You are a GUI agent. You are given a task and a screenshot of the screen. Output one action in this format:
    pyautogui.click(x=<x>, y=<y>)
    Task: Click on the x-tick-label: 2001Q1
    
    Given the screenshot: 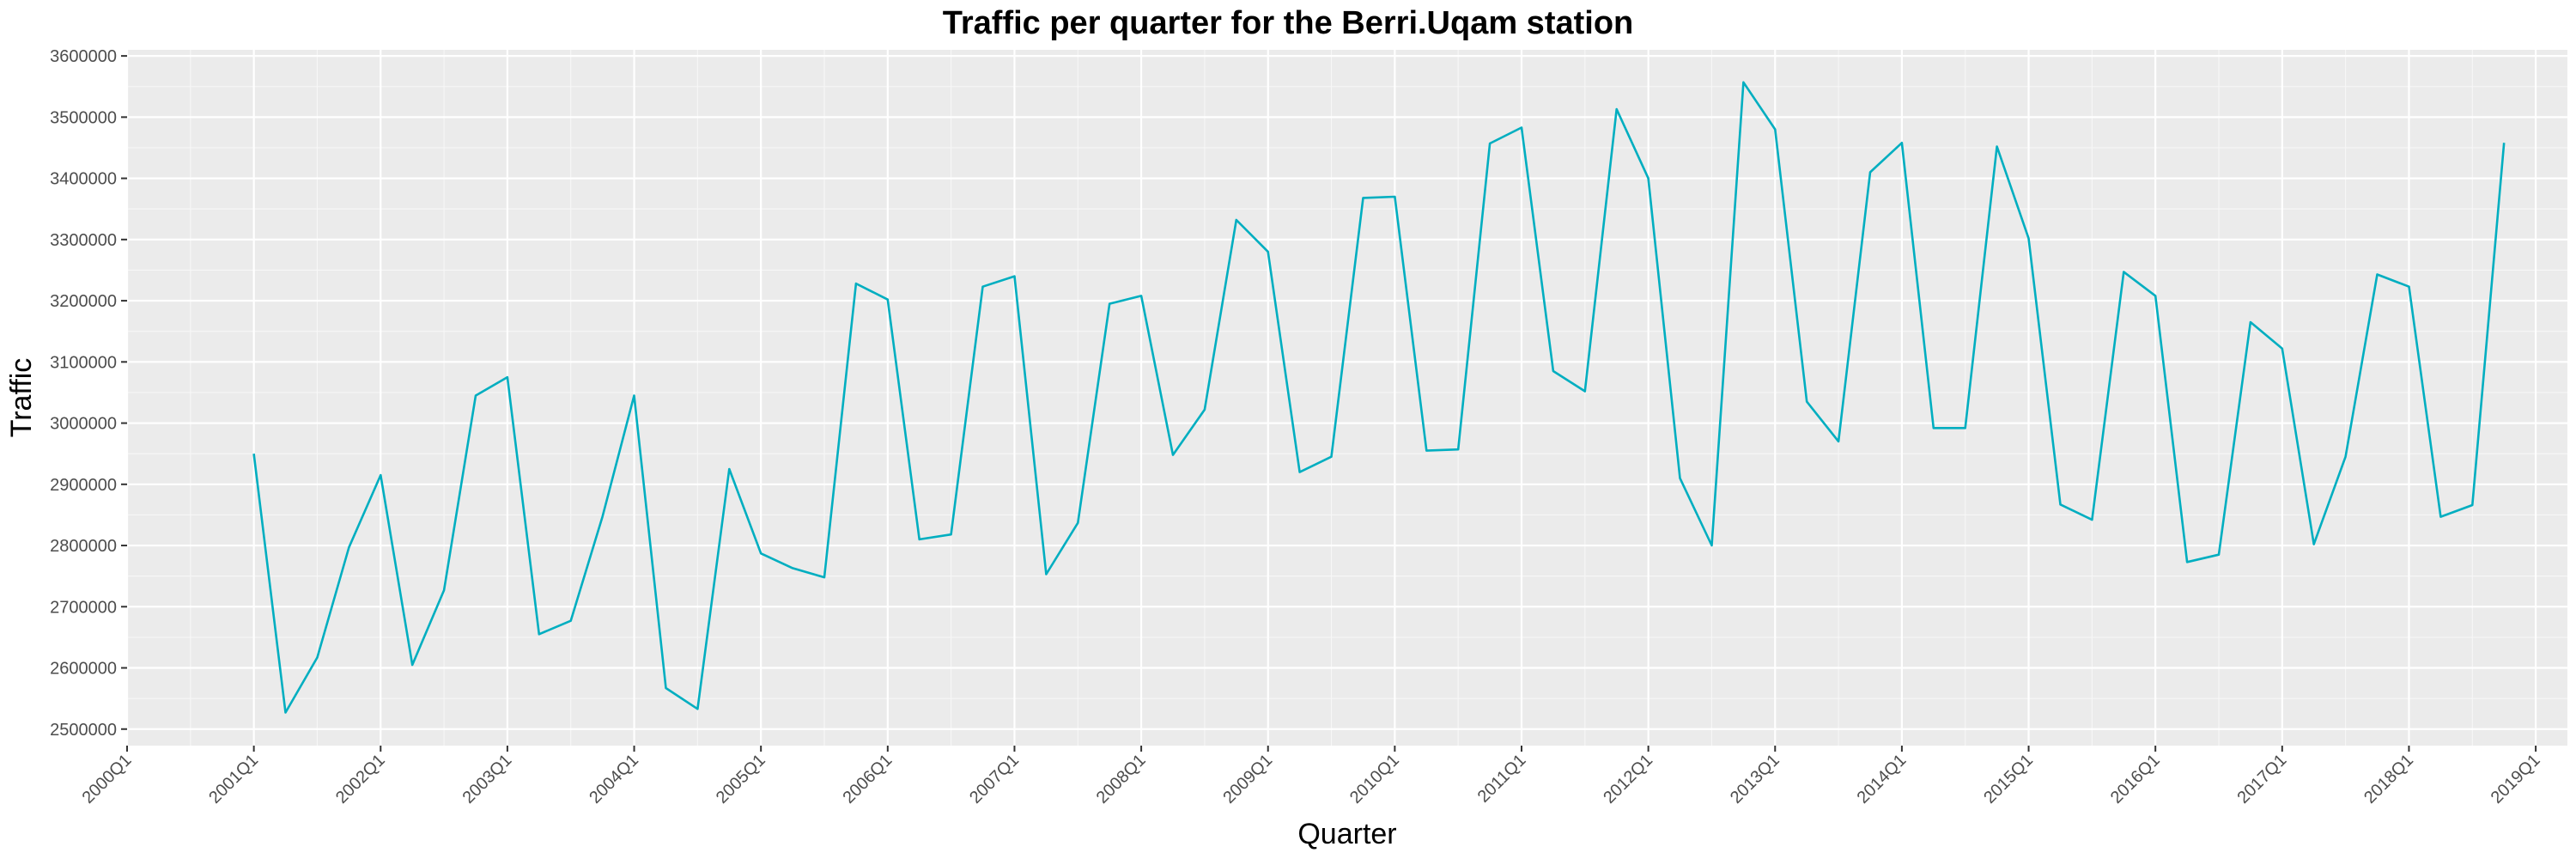 What is the action you would take?
    pyautogui.click(x=233, y=779)
    